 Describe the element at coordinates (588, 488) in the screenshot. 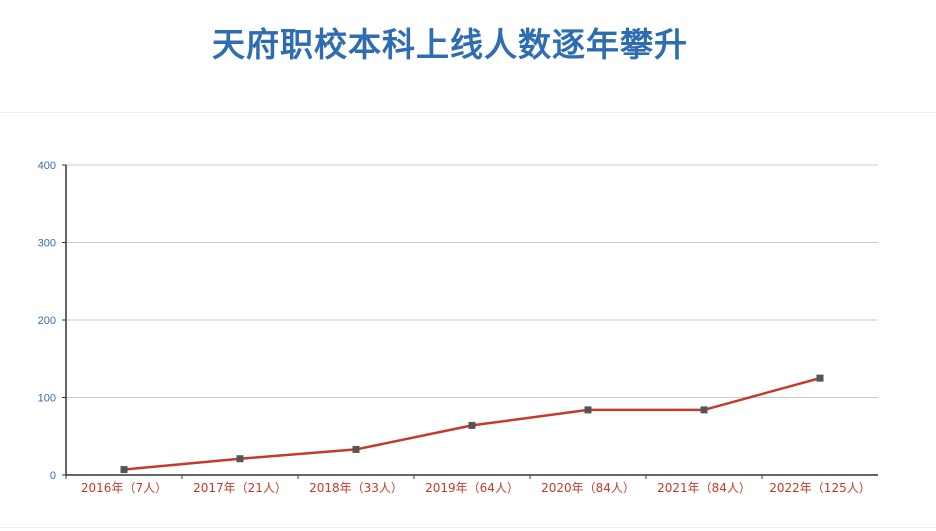

I see `x-tick-label: 2020年（84人）` at that location.